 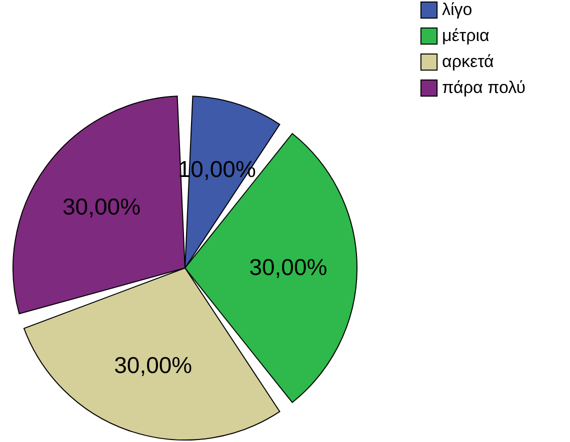 What do you see at coordinates (484, 87) in the screenshot?
I see `legend-label: πάρα πολύ` at bounding box center [484, 87].